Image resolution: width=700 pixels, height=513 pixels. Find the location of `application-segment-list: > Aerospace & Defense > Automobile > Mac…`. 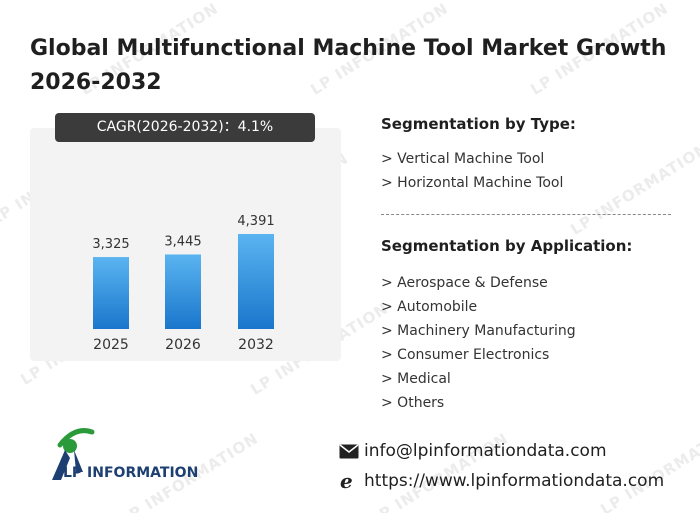

application-segment-list: > Aerospace & Defense > Automobile > Mac… is located at coordinates (478, 343).